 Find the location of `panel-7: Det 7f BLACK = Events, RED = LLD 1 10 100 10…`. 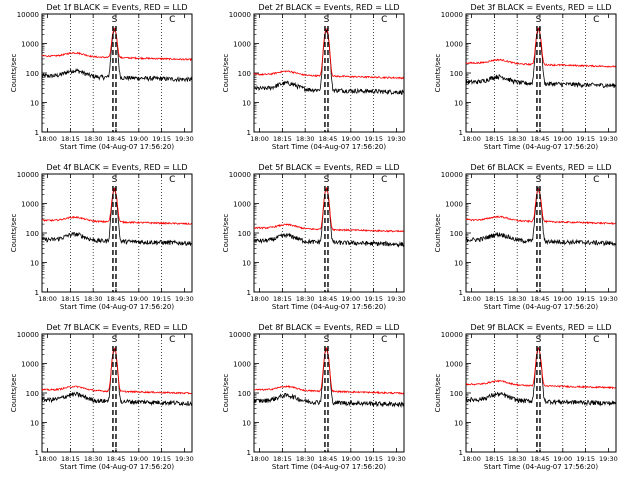

panel-7: Det 7f BLACK = Events, RED = LLD 1 10 100 10… is located at coordinates (102, 397).